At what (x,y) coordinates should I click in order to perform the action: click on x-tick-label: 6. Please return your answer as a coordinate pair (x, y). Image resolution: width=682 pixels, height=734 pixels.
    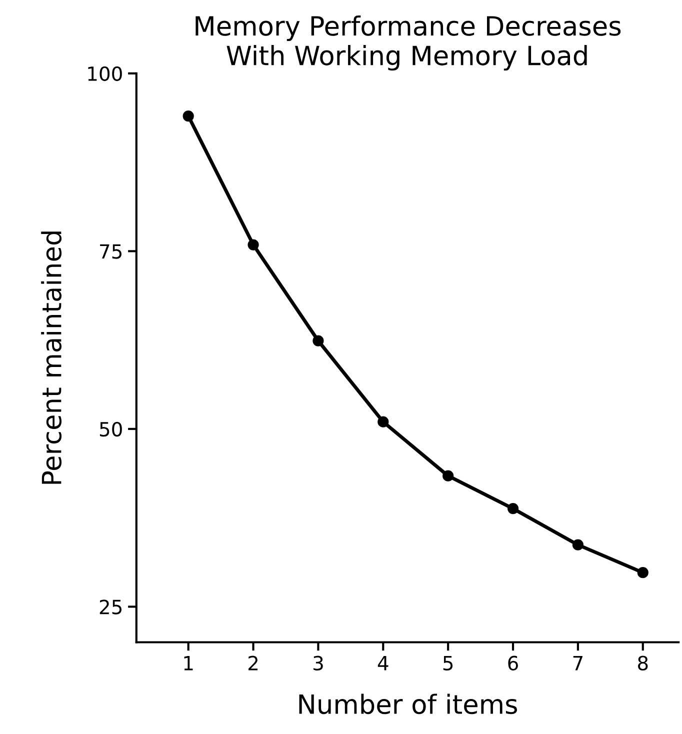
    Looking at the image, I should click on (513, 663).